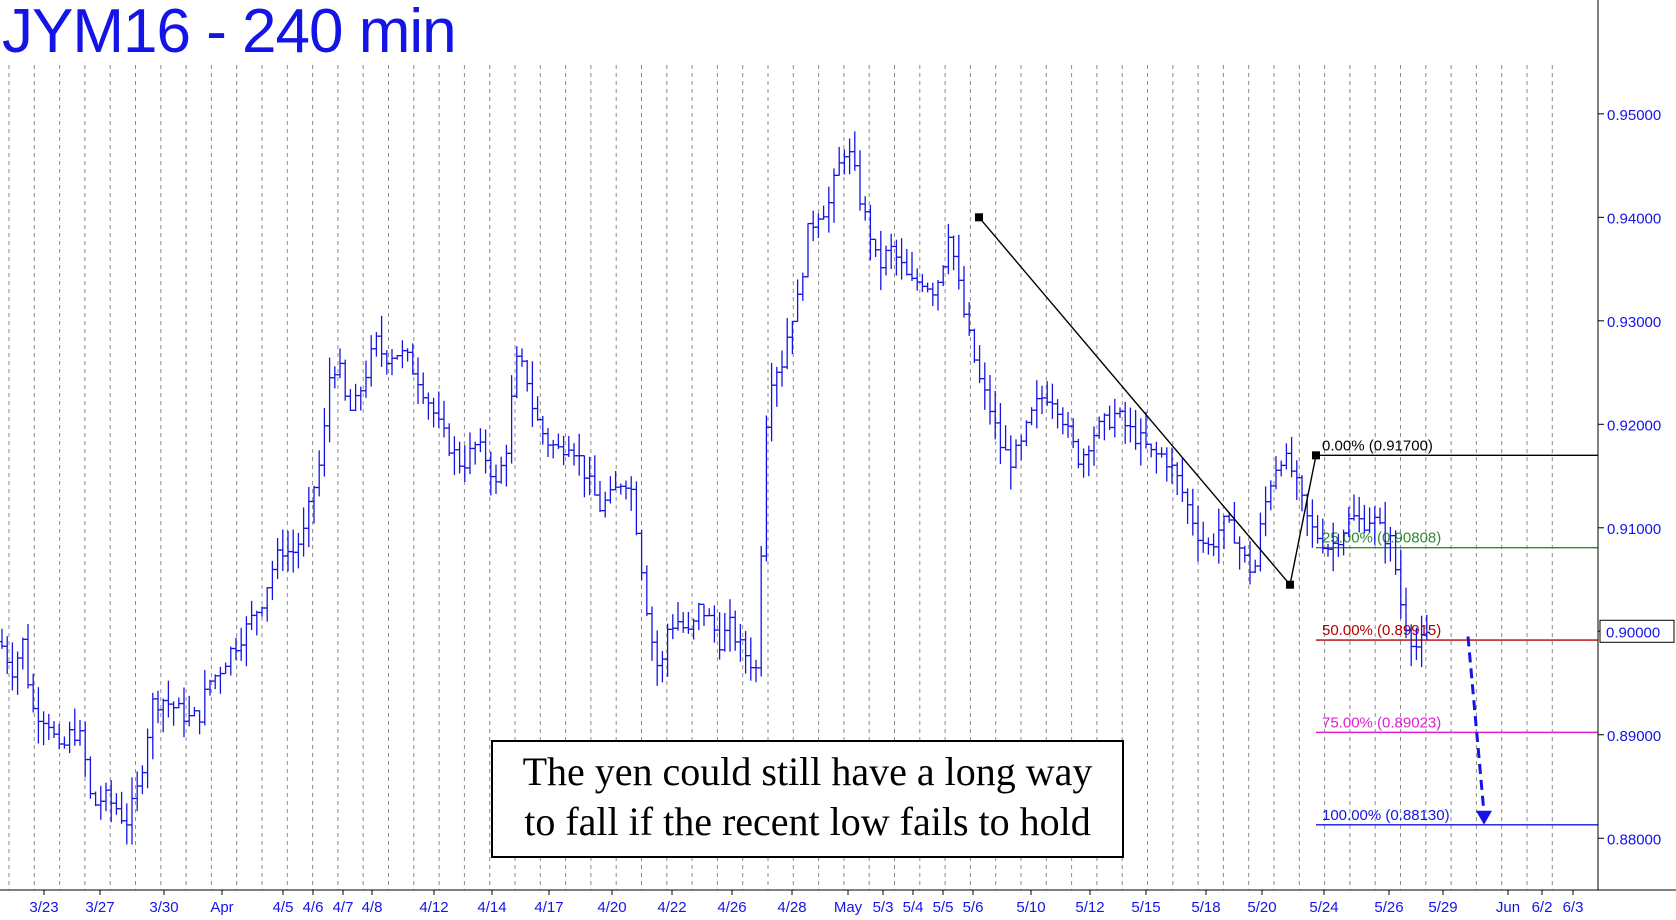 The height and width of the screenshot is (920, 1676). What do you see at coordinates (1634, 218) in the screenshot?
I see `y-tick-label: 0.94000` at bounding box center [1634, 218].